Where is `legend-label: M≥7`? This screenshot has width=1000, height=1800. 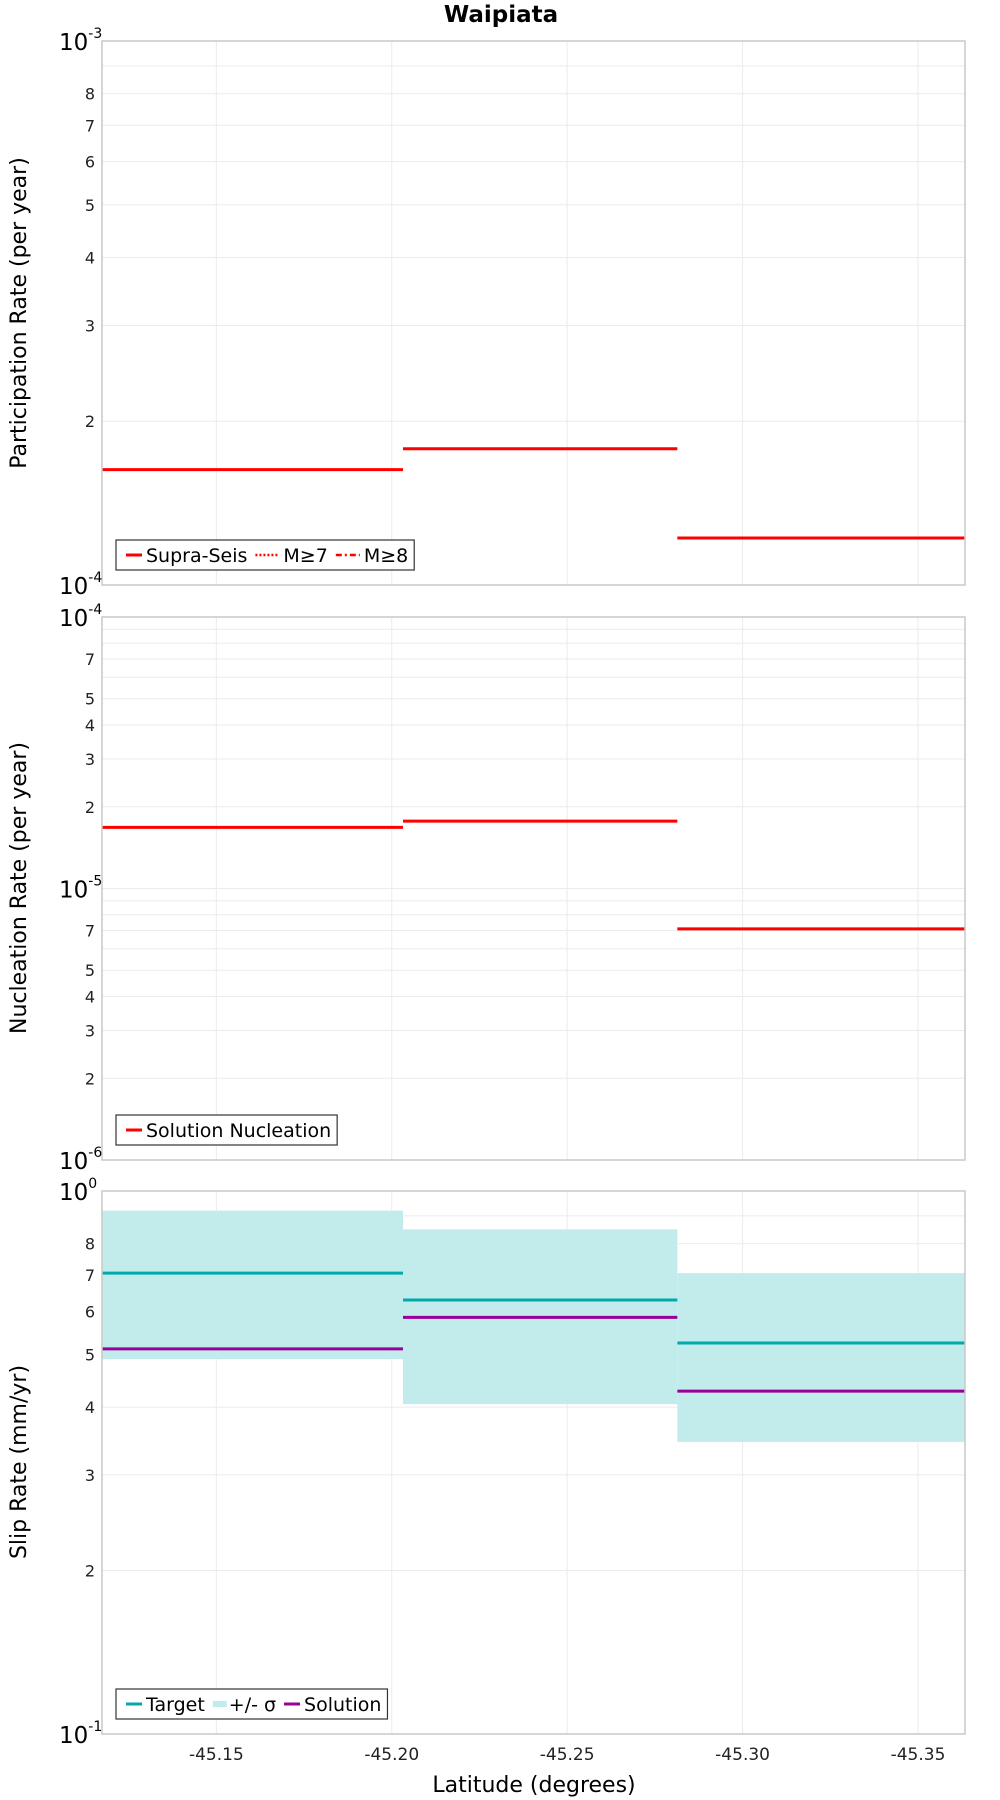
legend-label: M≥7 is located at coordinates (305, 556).